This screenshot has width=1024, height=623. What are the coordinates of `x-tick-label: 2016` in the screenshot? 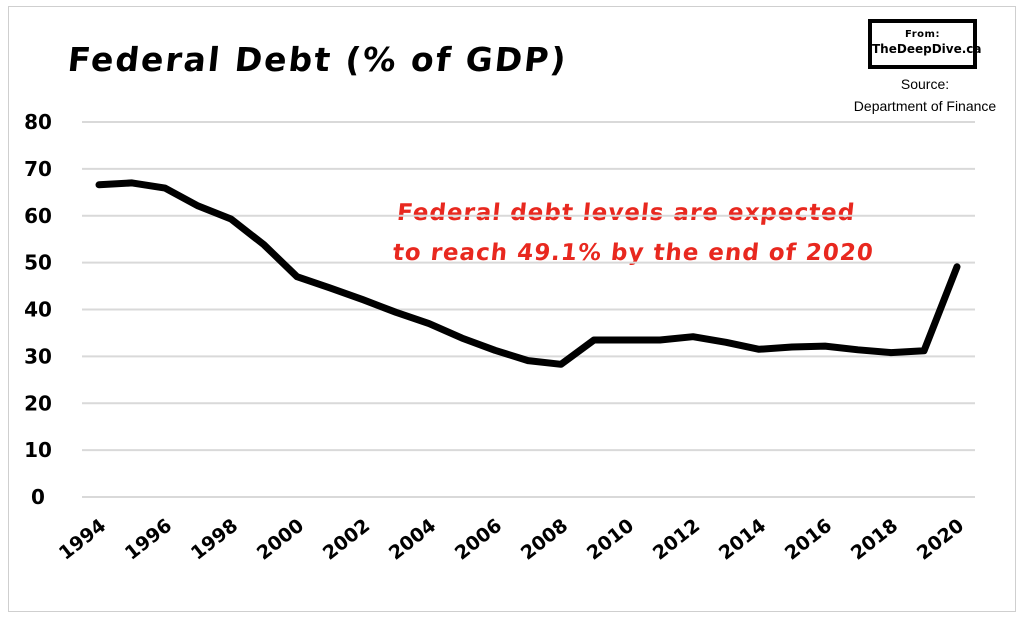 It's located at (808, 540).